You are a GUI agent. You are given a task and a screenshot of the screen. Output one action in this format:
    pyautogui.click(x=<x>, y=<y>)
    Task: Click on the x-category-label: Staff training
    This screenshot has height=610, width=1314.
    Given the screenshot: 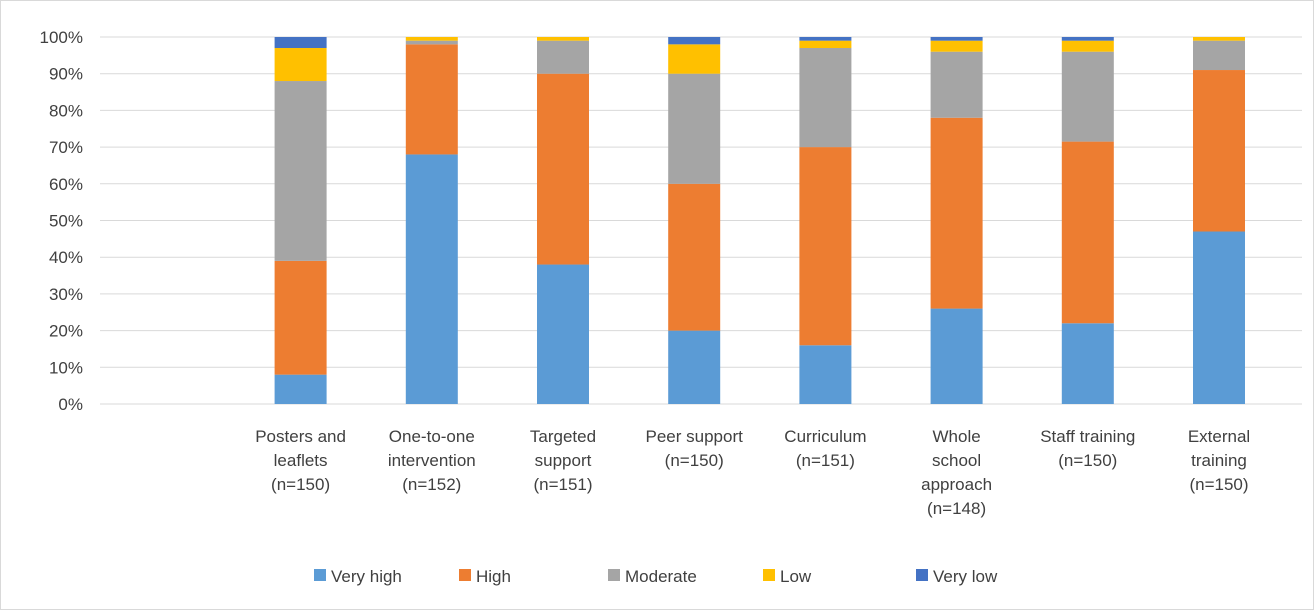 What is the action you would take?
    pyautogui.click(x=1087, y=436)
    